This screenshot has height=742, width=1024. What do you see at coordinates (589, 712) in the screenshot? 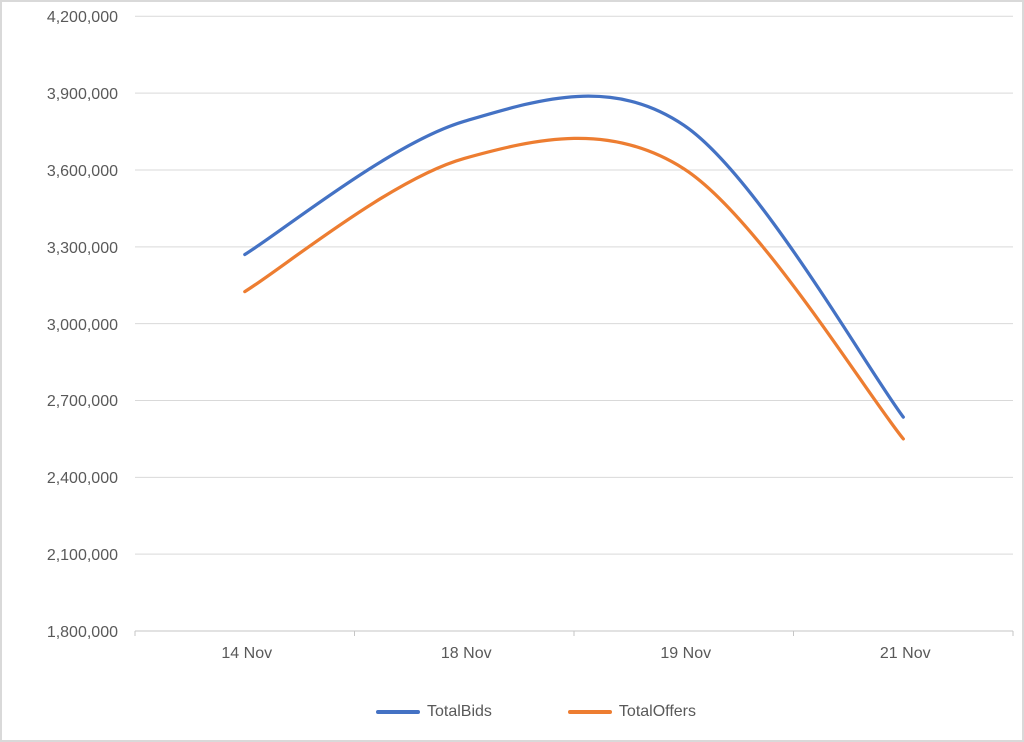
I see `legend-line-swatch-totaloffers` at bounding box center [589, 712].